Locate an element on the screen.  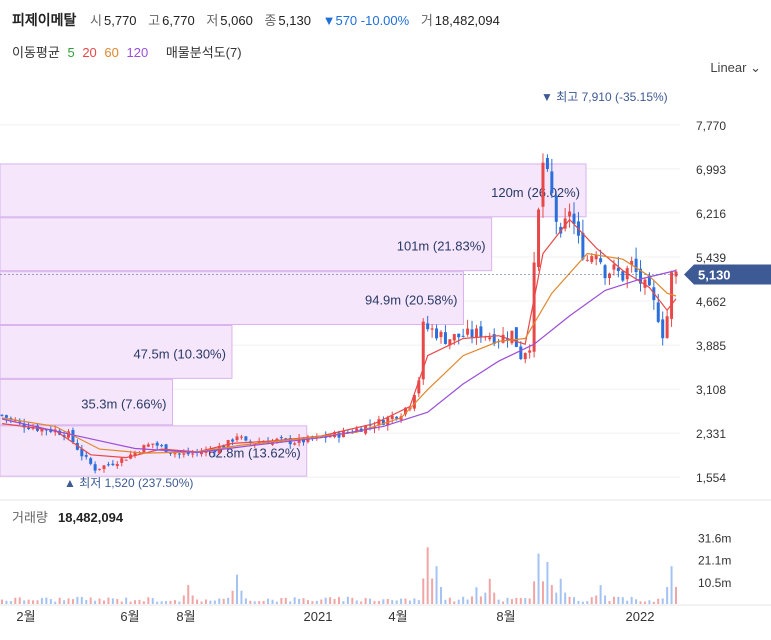
volume-profile-label: 62.8m (13.62%) is located at coordinates (254, 453).